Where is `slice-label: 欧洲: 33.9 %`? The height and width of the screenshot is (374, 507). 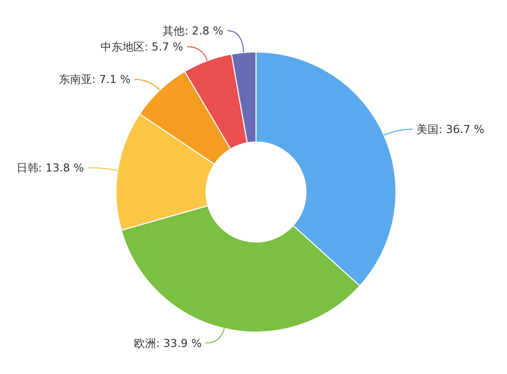 slice-label: 欧洲: 33.9 % is located at coordinates (168, 343).